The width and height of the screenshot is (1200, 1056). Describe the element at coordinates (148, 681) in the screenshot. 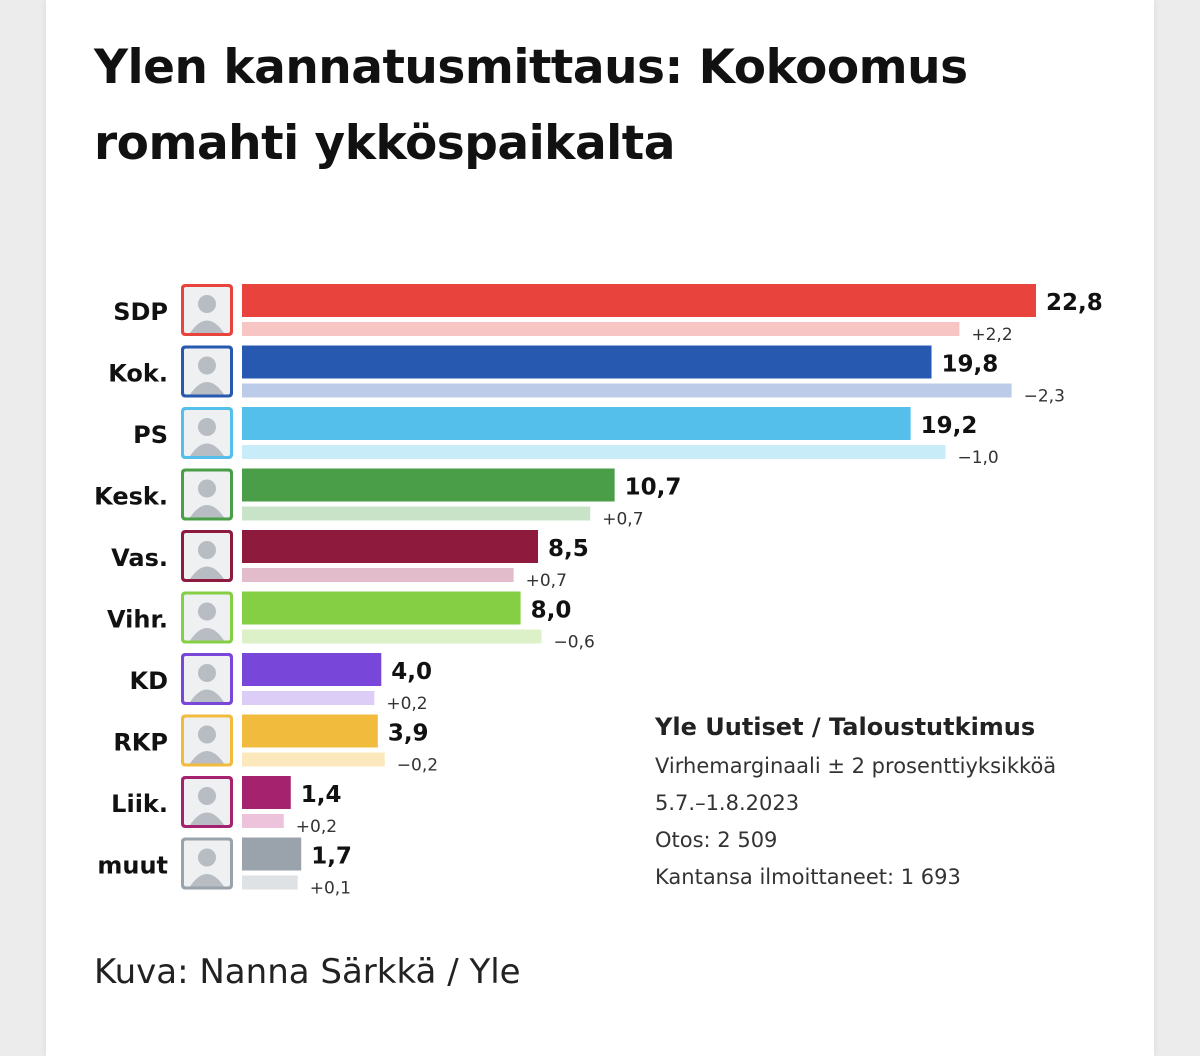

I see `party-label-kd: KD` at that location.